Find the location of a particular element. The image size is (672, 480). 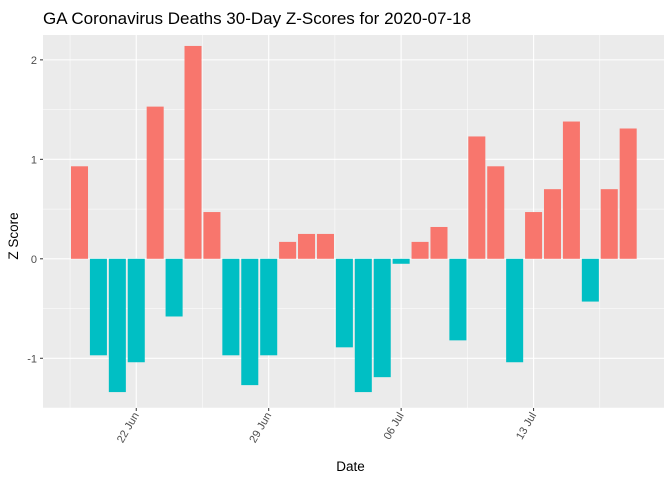

y-tick-label: -1 is located at coordinates (32, 359).